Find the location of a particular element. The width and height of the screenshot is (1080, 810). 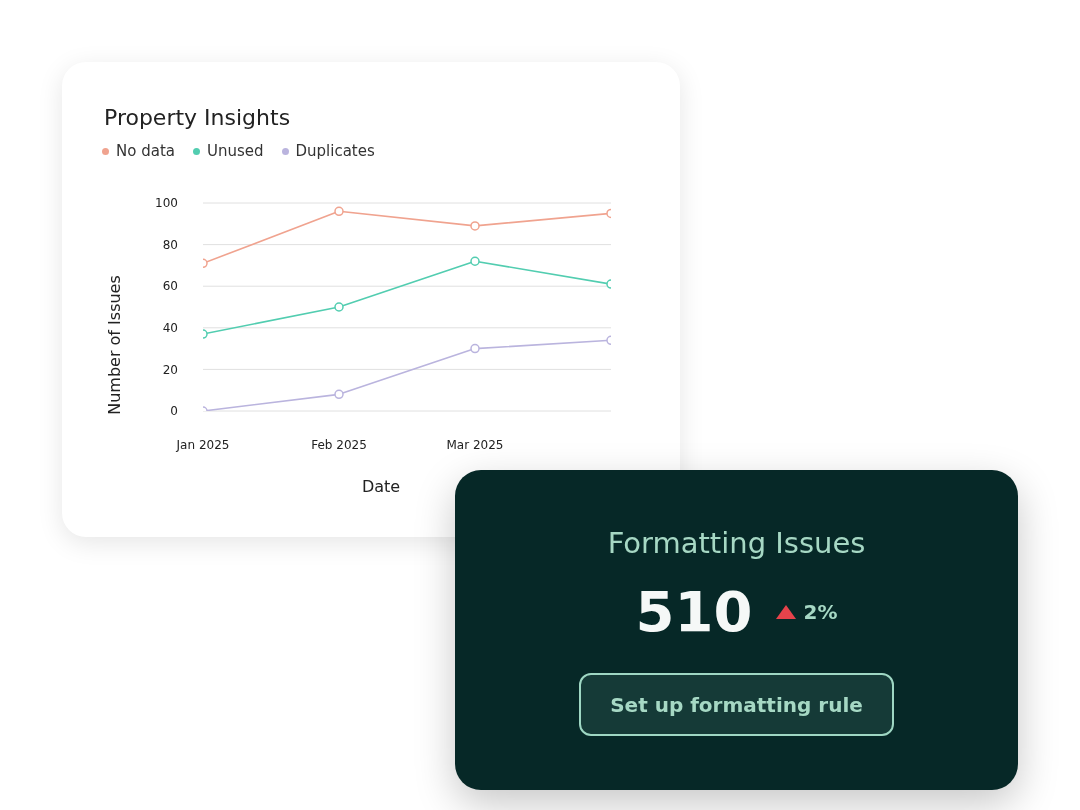

text: Formatting Issues is located at coordinates (736, 543).